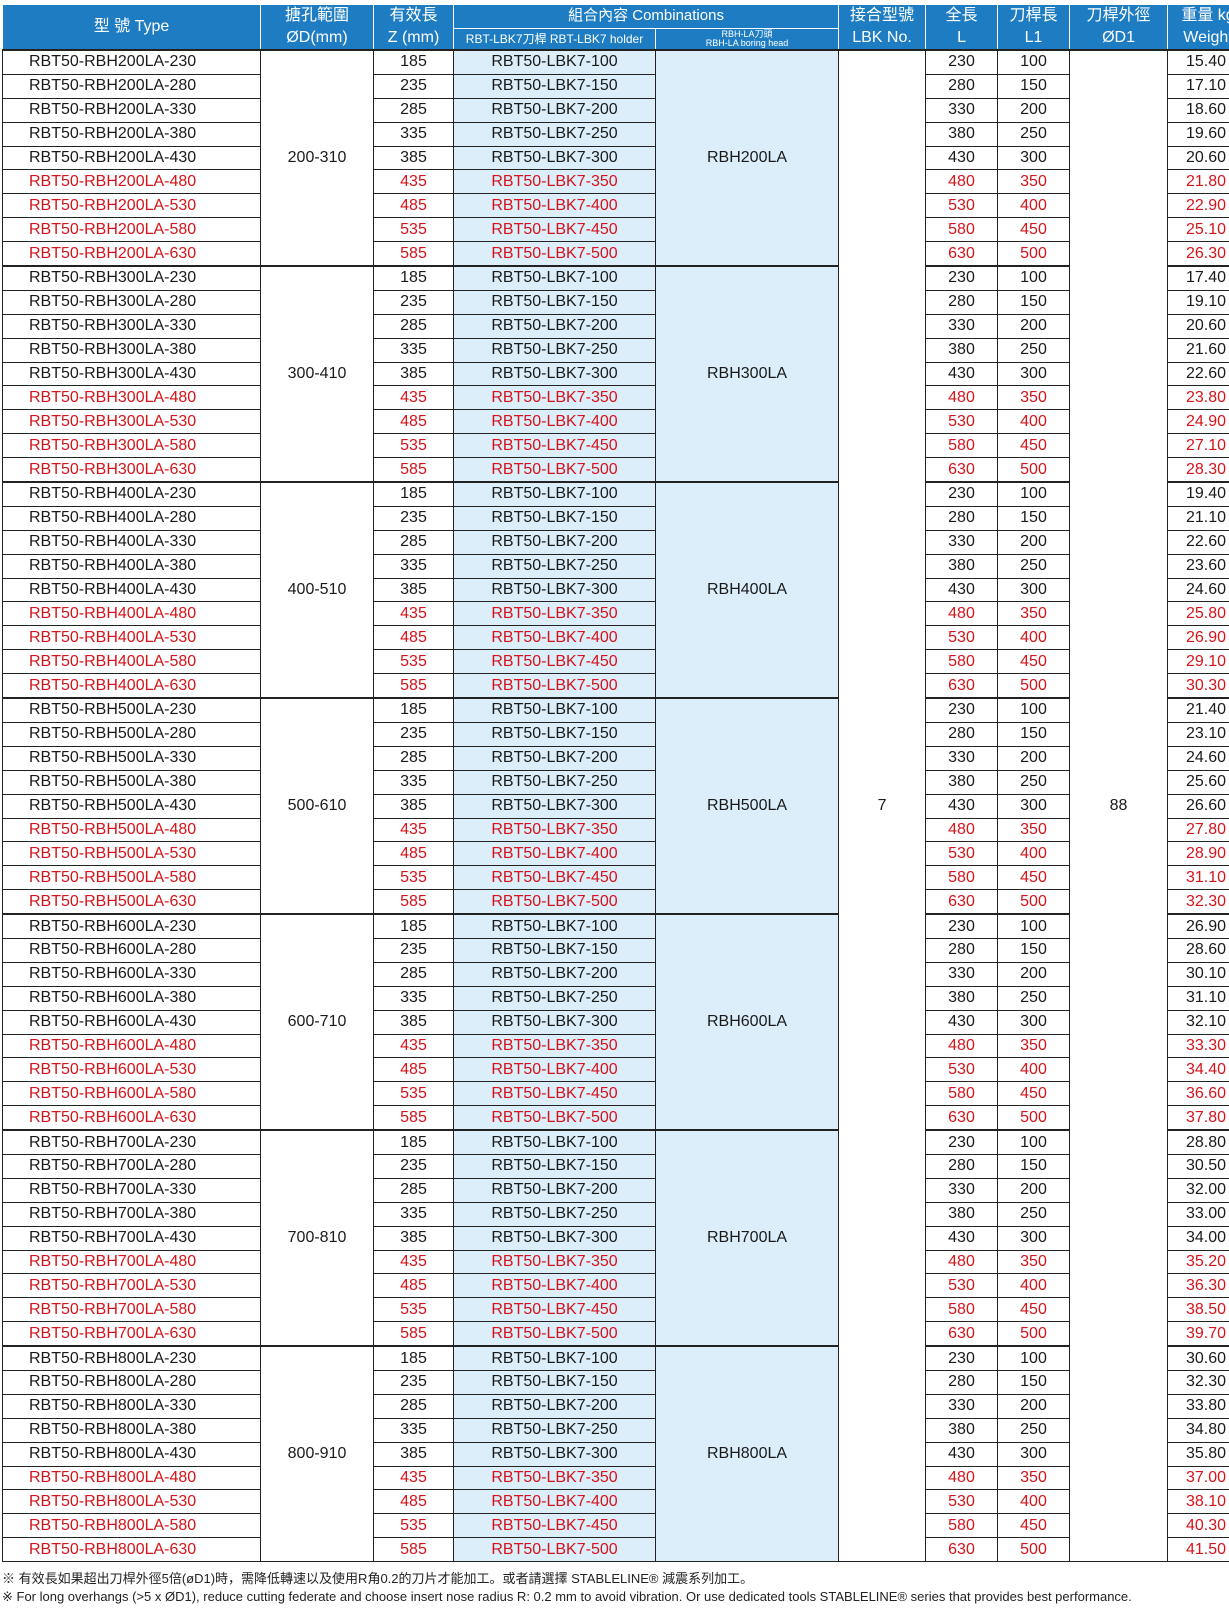  What do you see at coordinates (962, 158) in the screenshot?
I see `length-L-cell: 430` at bounding box center [962, 158].